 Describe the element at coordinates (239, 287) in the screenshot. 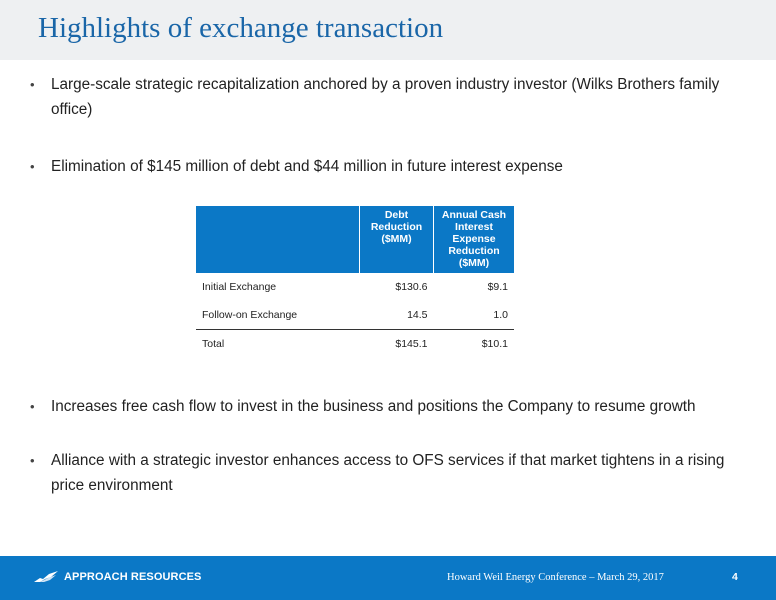

I see `row-label: Initial Exchange` at that location.